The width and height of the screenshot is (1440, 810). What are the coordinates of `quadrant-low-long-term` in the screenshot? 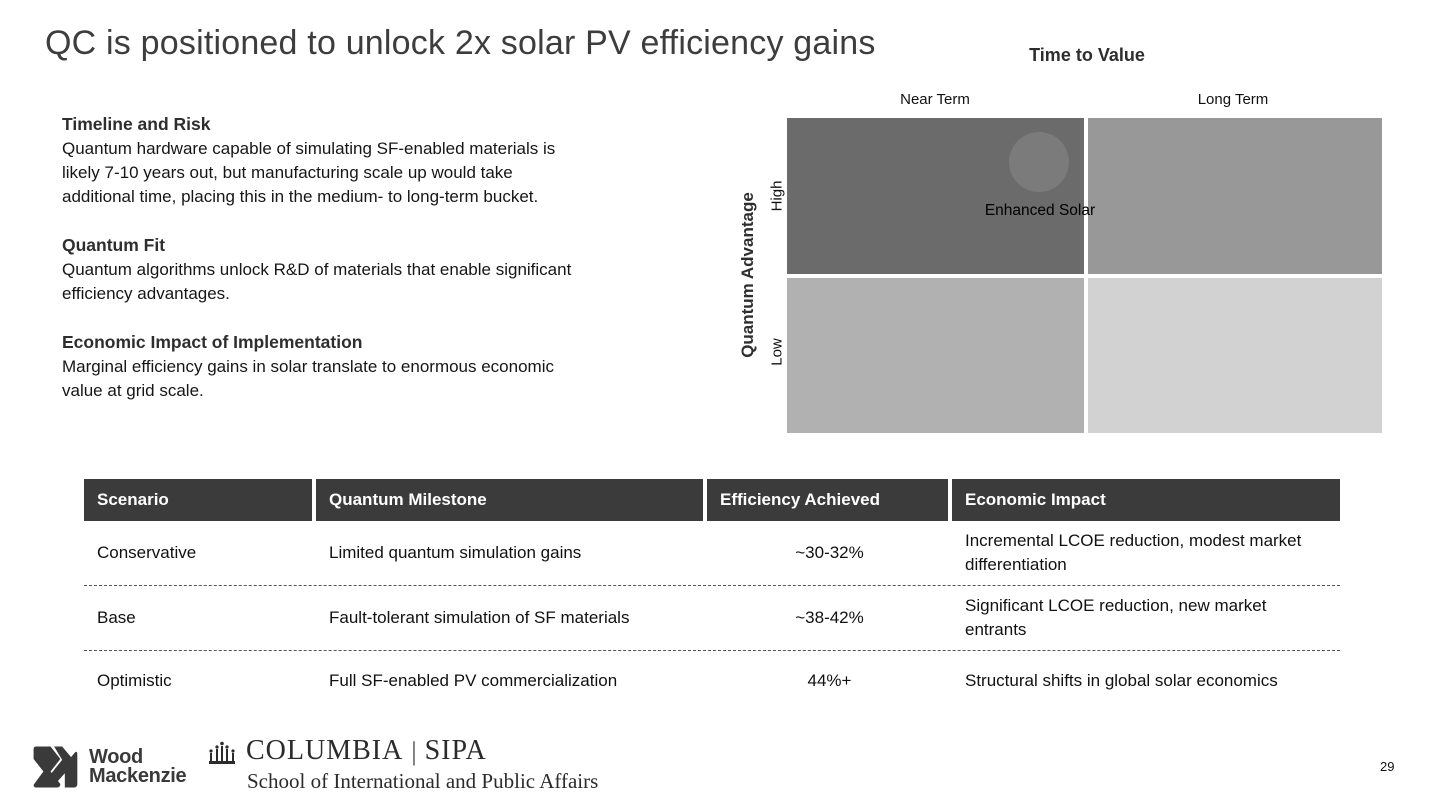 It's located at (1235, 355).